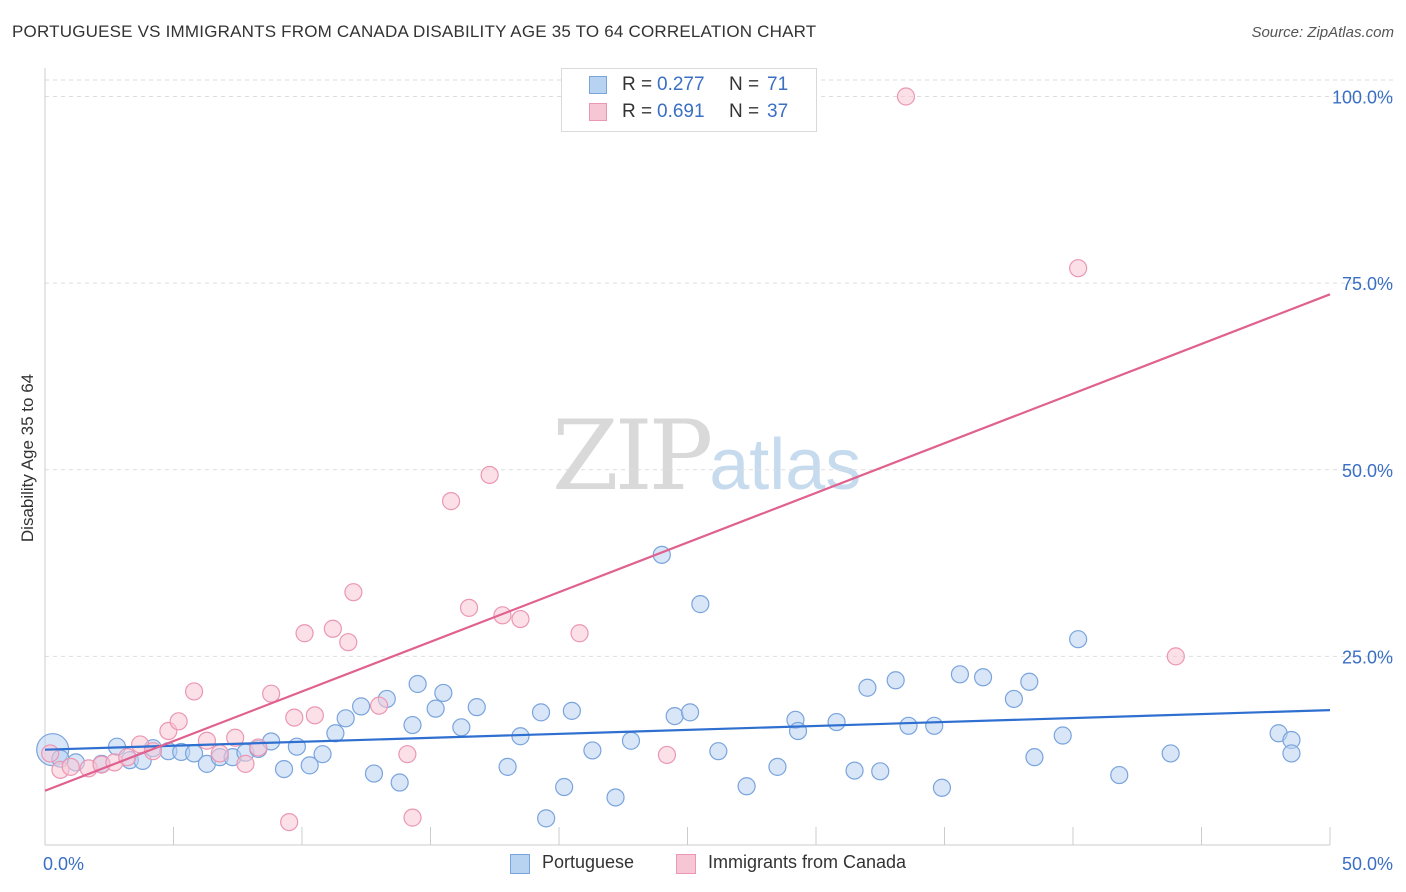 This screenshot has width=1406, height=892. I want to click on legend-r-value: 0.691, so click(681, 111).